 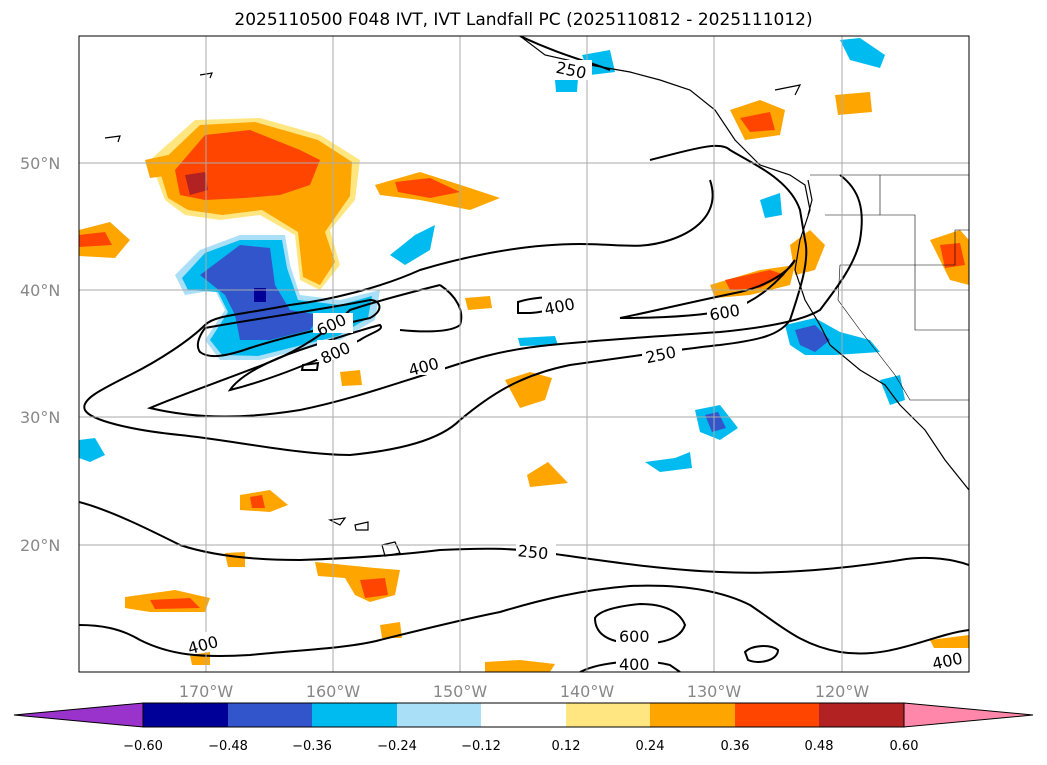 What do you see at coordinates (40, 290) in the screenshot?
I see `lat-label: 40°N` at bounding box center [40, 290].